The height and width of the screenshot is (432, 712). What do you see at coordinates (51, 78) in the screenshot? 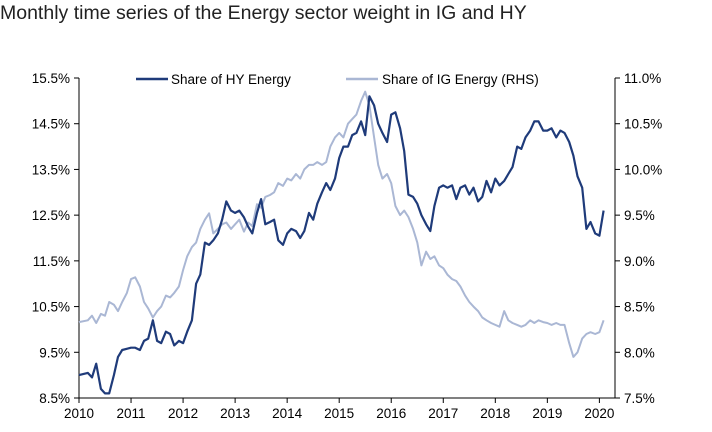
I see `y-left-tick-label: 15.5%` at bounding box center [51, 78].